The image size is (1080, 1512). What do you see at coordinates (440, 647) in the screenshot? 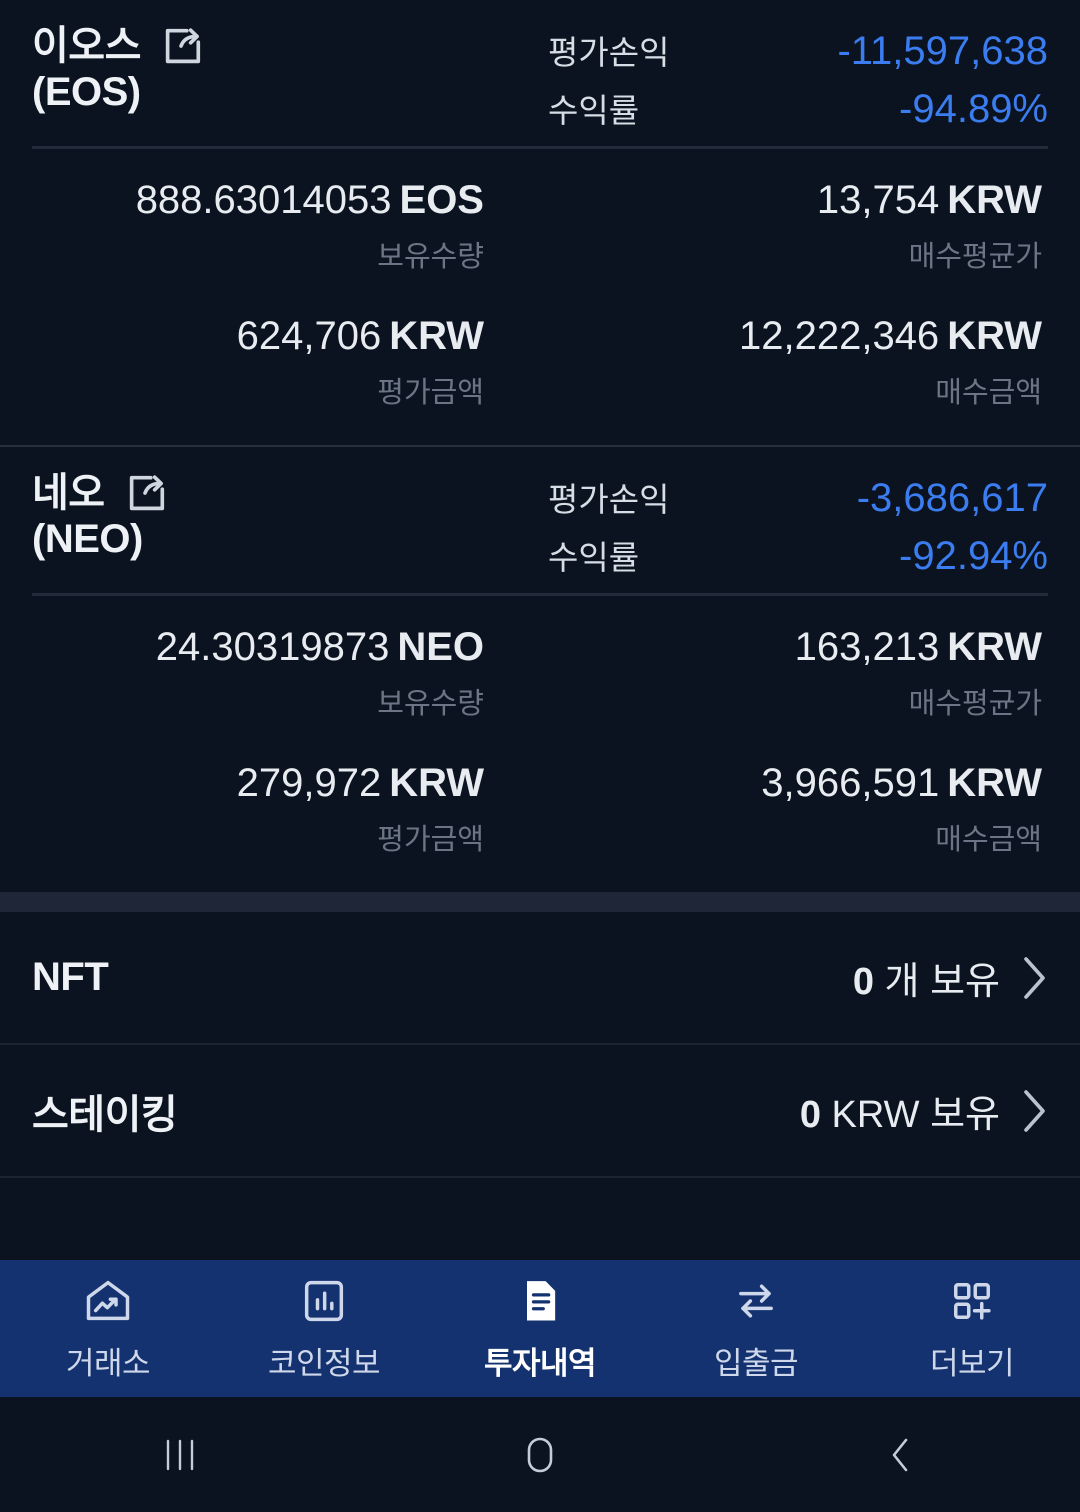
I see `stat-unit: NEO` at bounding box center [440, 647].